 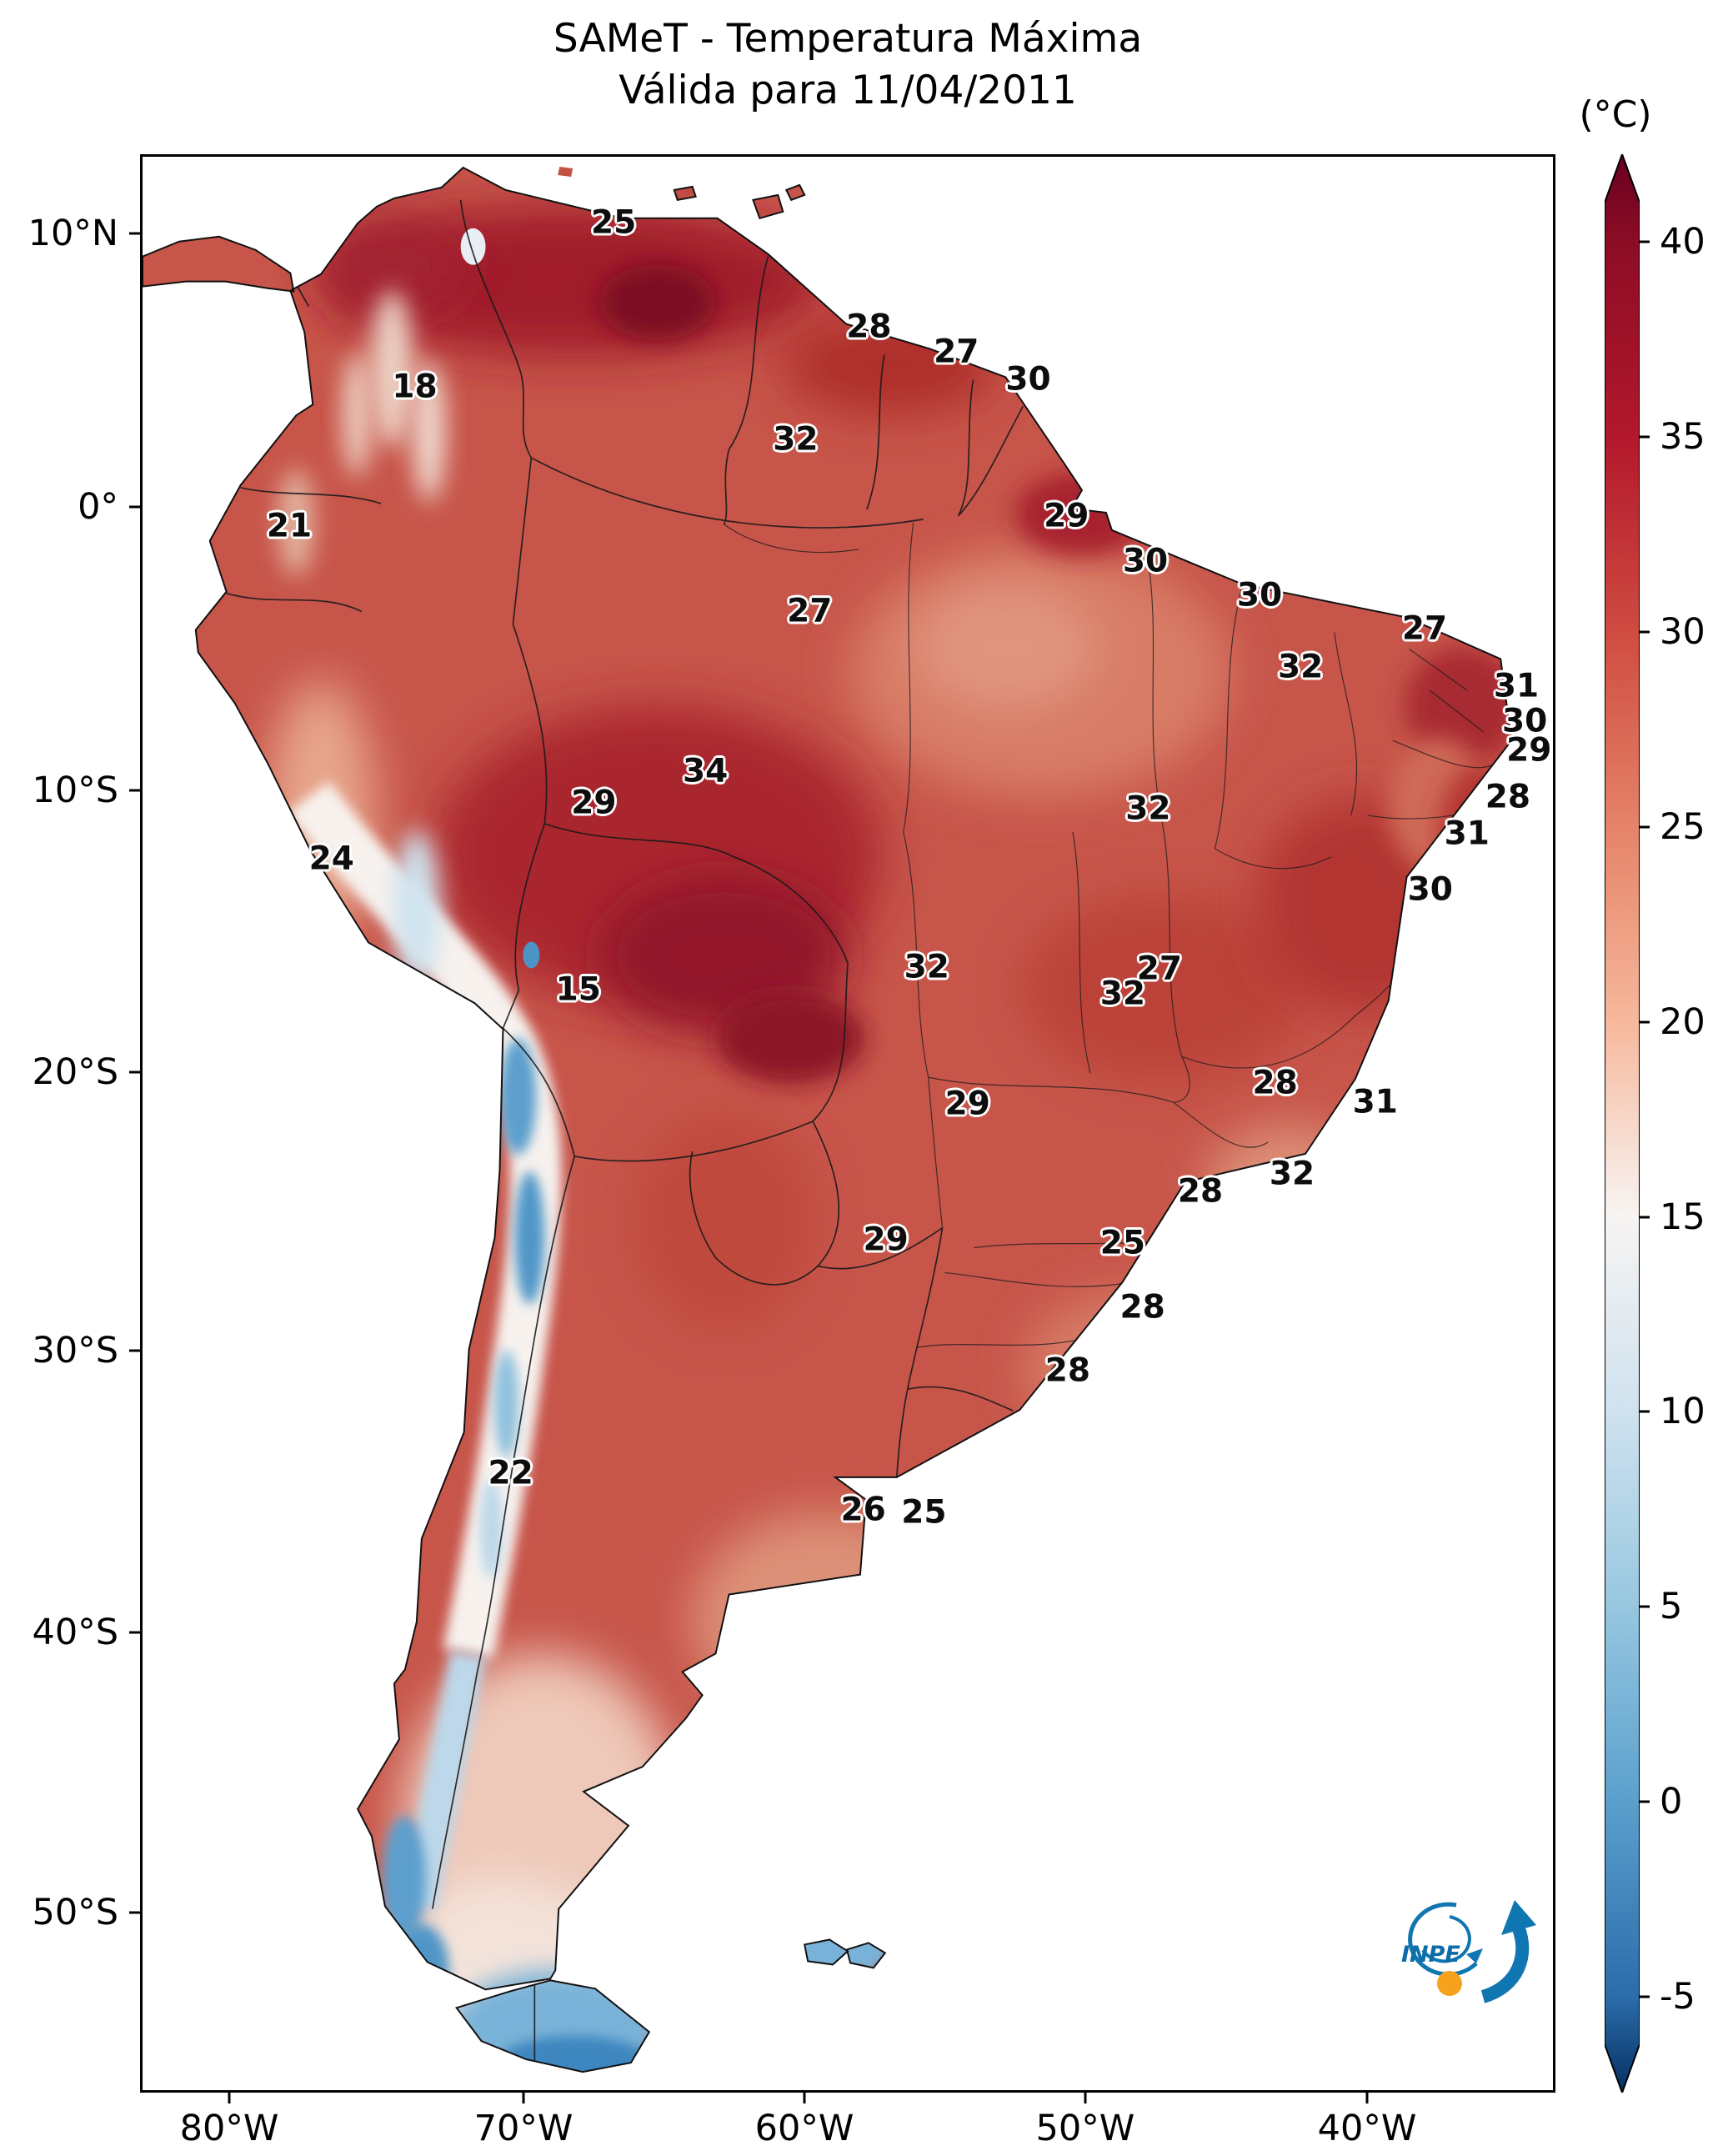 What do you see at coordinates (848, 90) in the screenshot?
I see `title-line-2: Válida para 11/04/2011` at bounding box center [848, 90].